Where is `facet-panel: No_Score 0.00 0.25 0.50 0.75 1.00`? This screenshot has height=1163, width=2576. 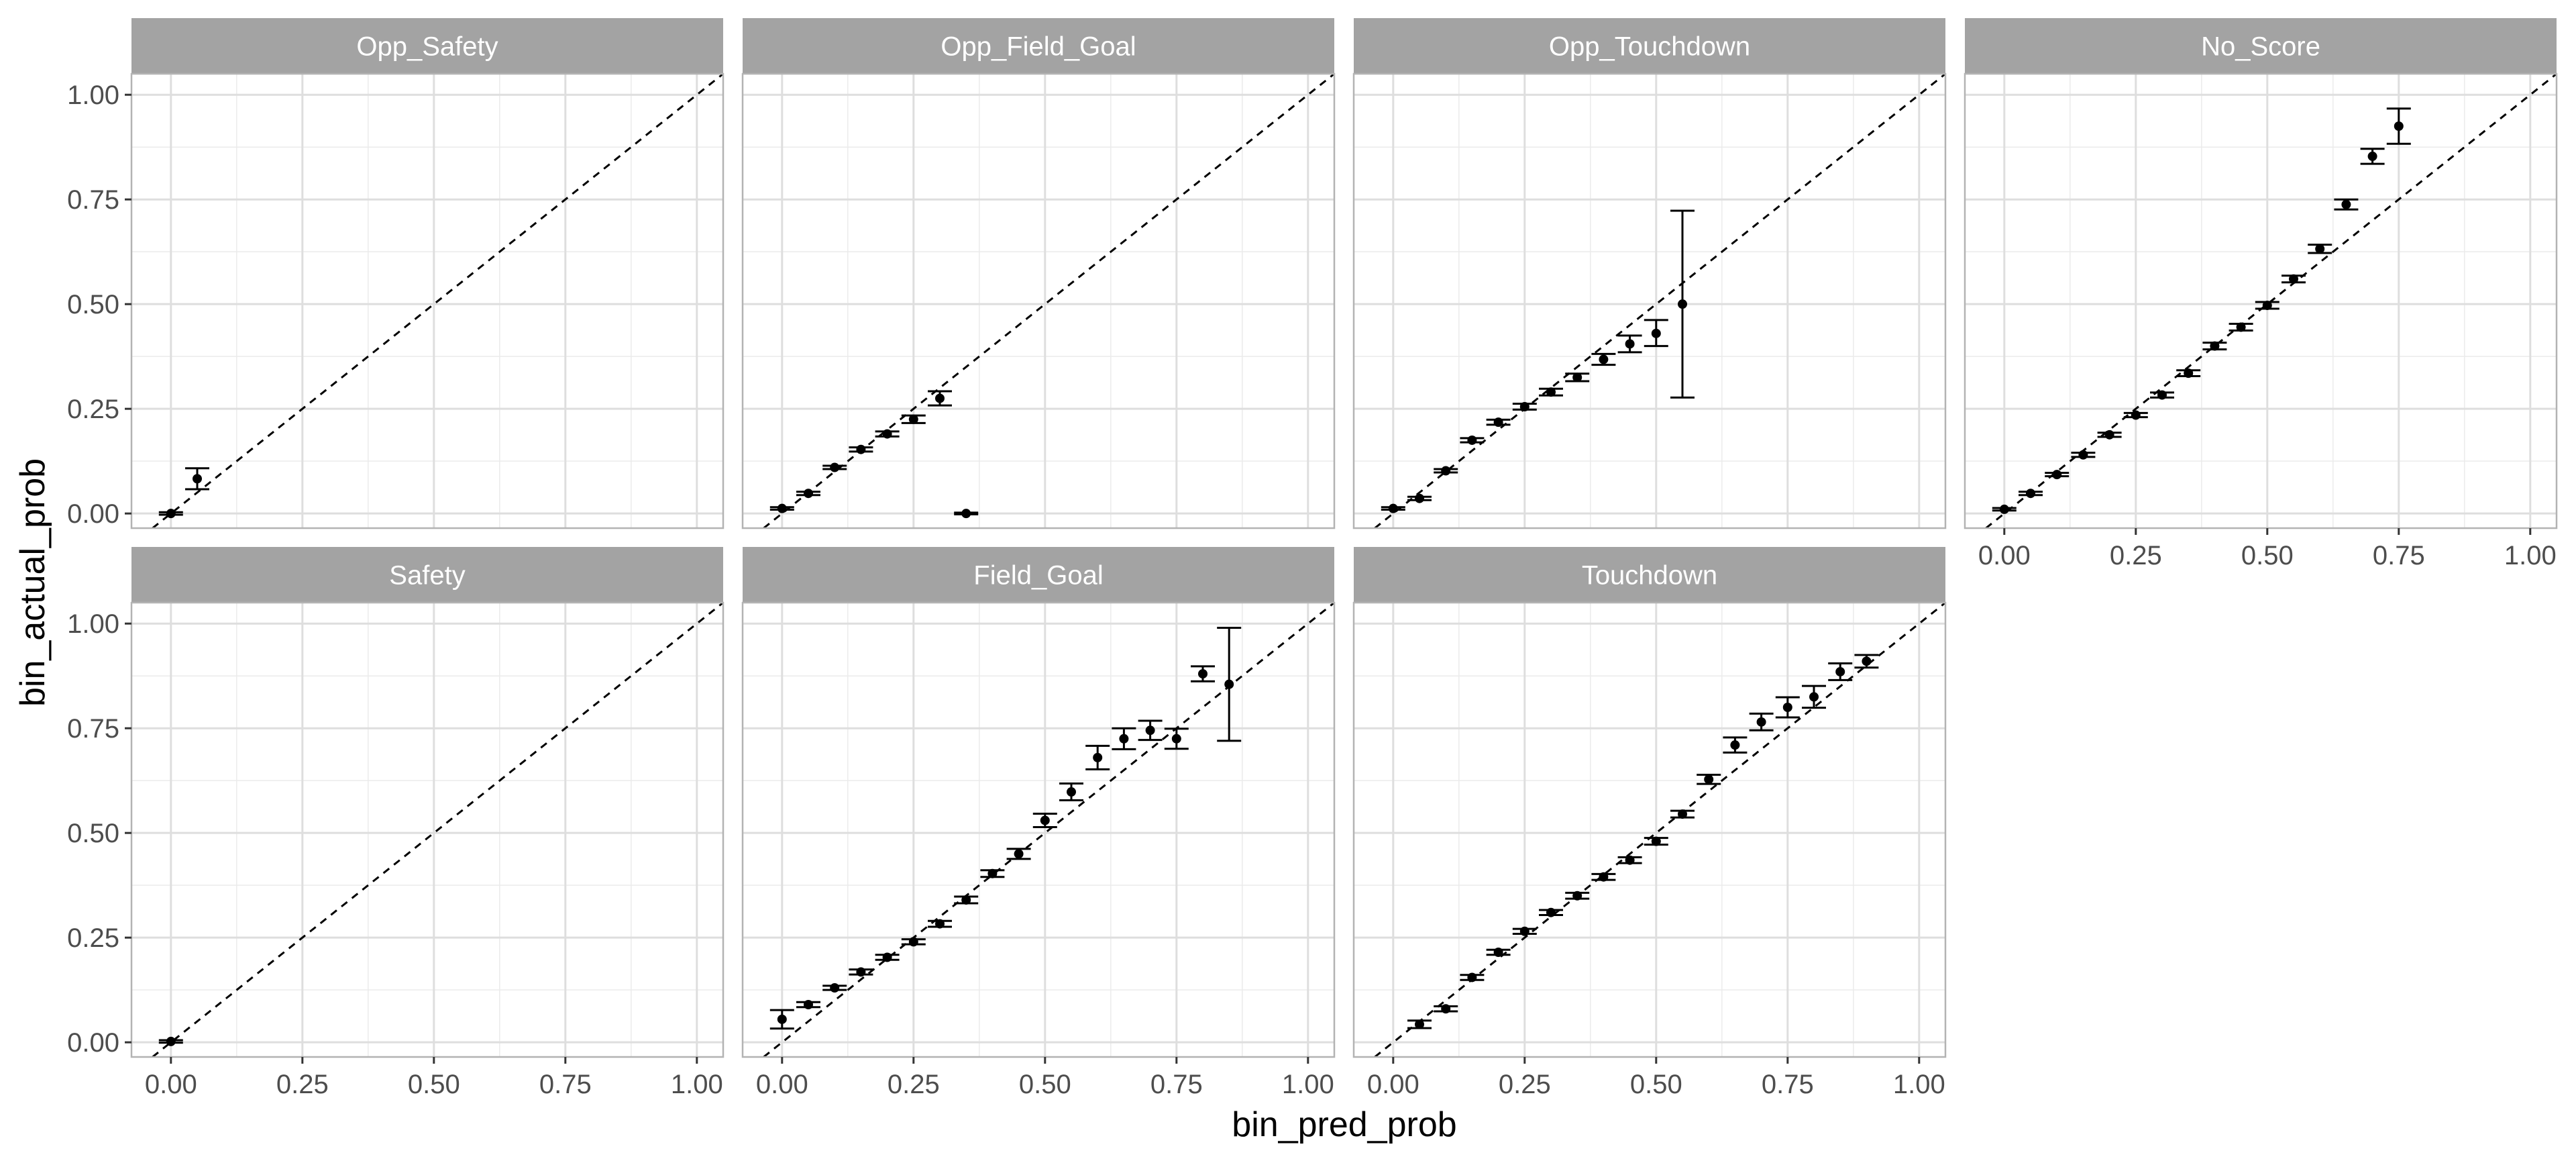
facet-panel: No_Score 0.00 0.25 0.50 0.75 1.00 is located at coordinates (2261, 294).